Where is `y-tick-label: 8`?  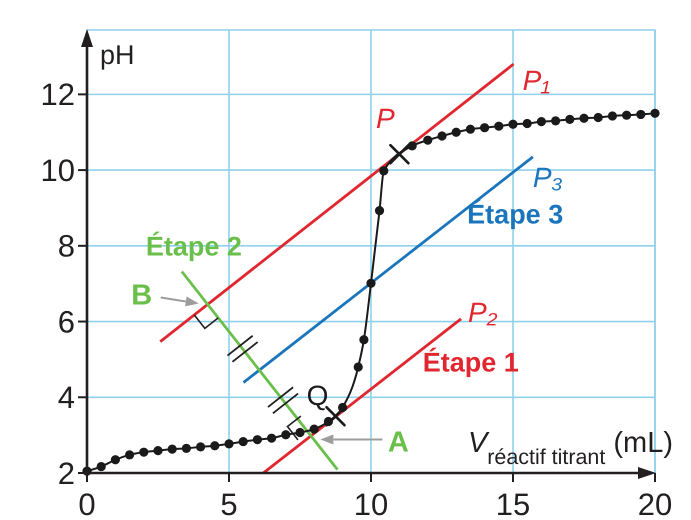 y-tick-label: 8 is located at coordinates (66, 246).